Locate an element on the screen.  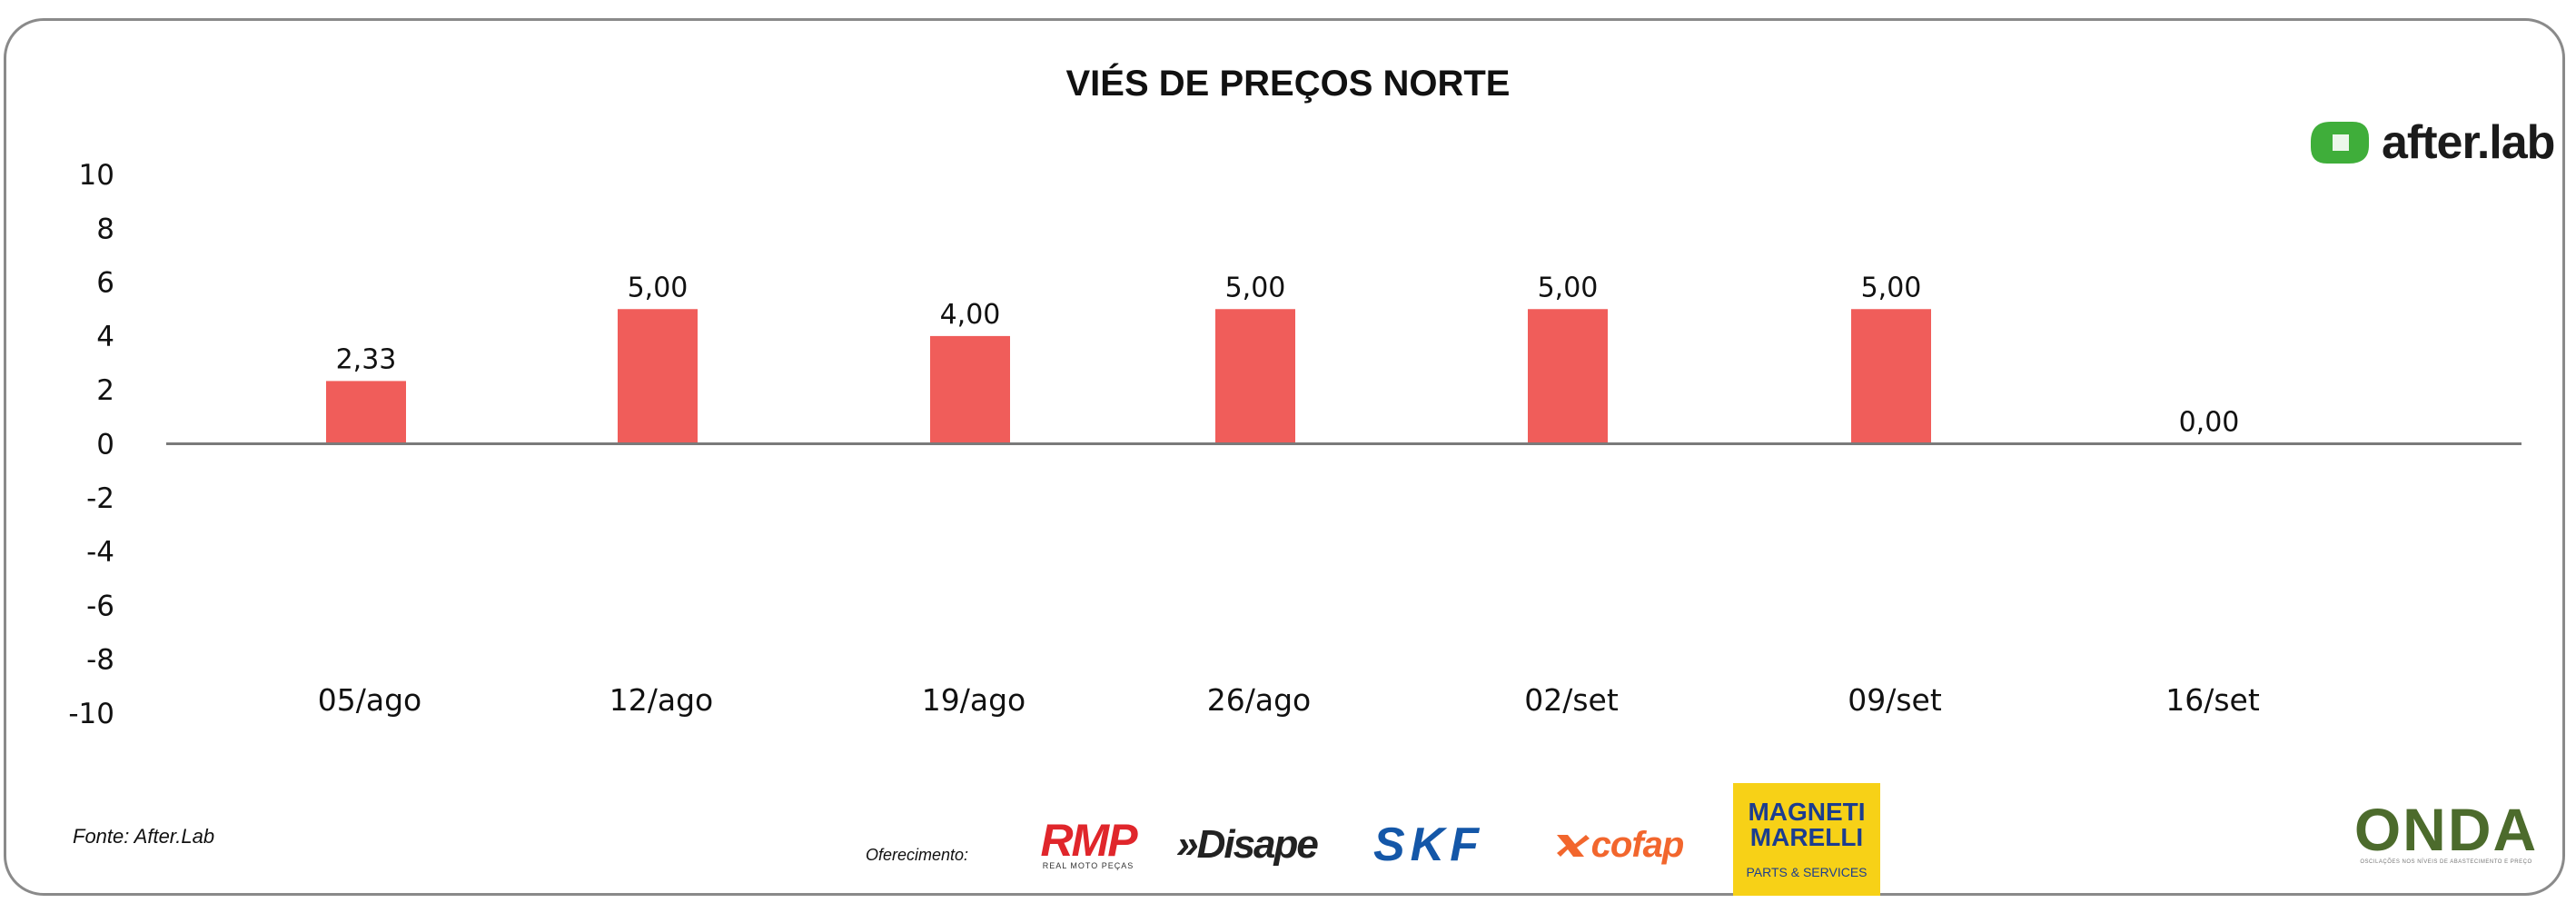
magneti-subtitle: PARTS & SERVICES is located at coordinates (1807, 872).